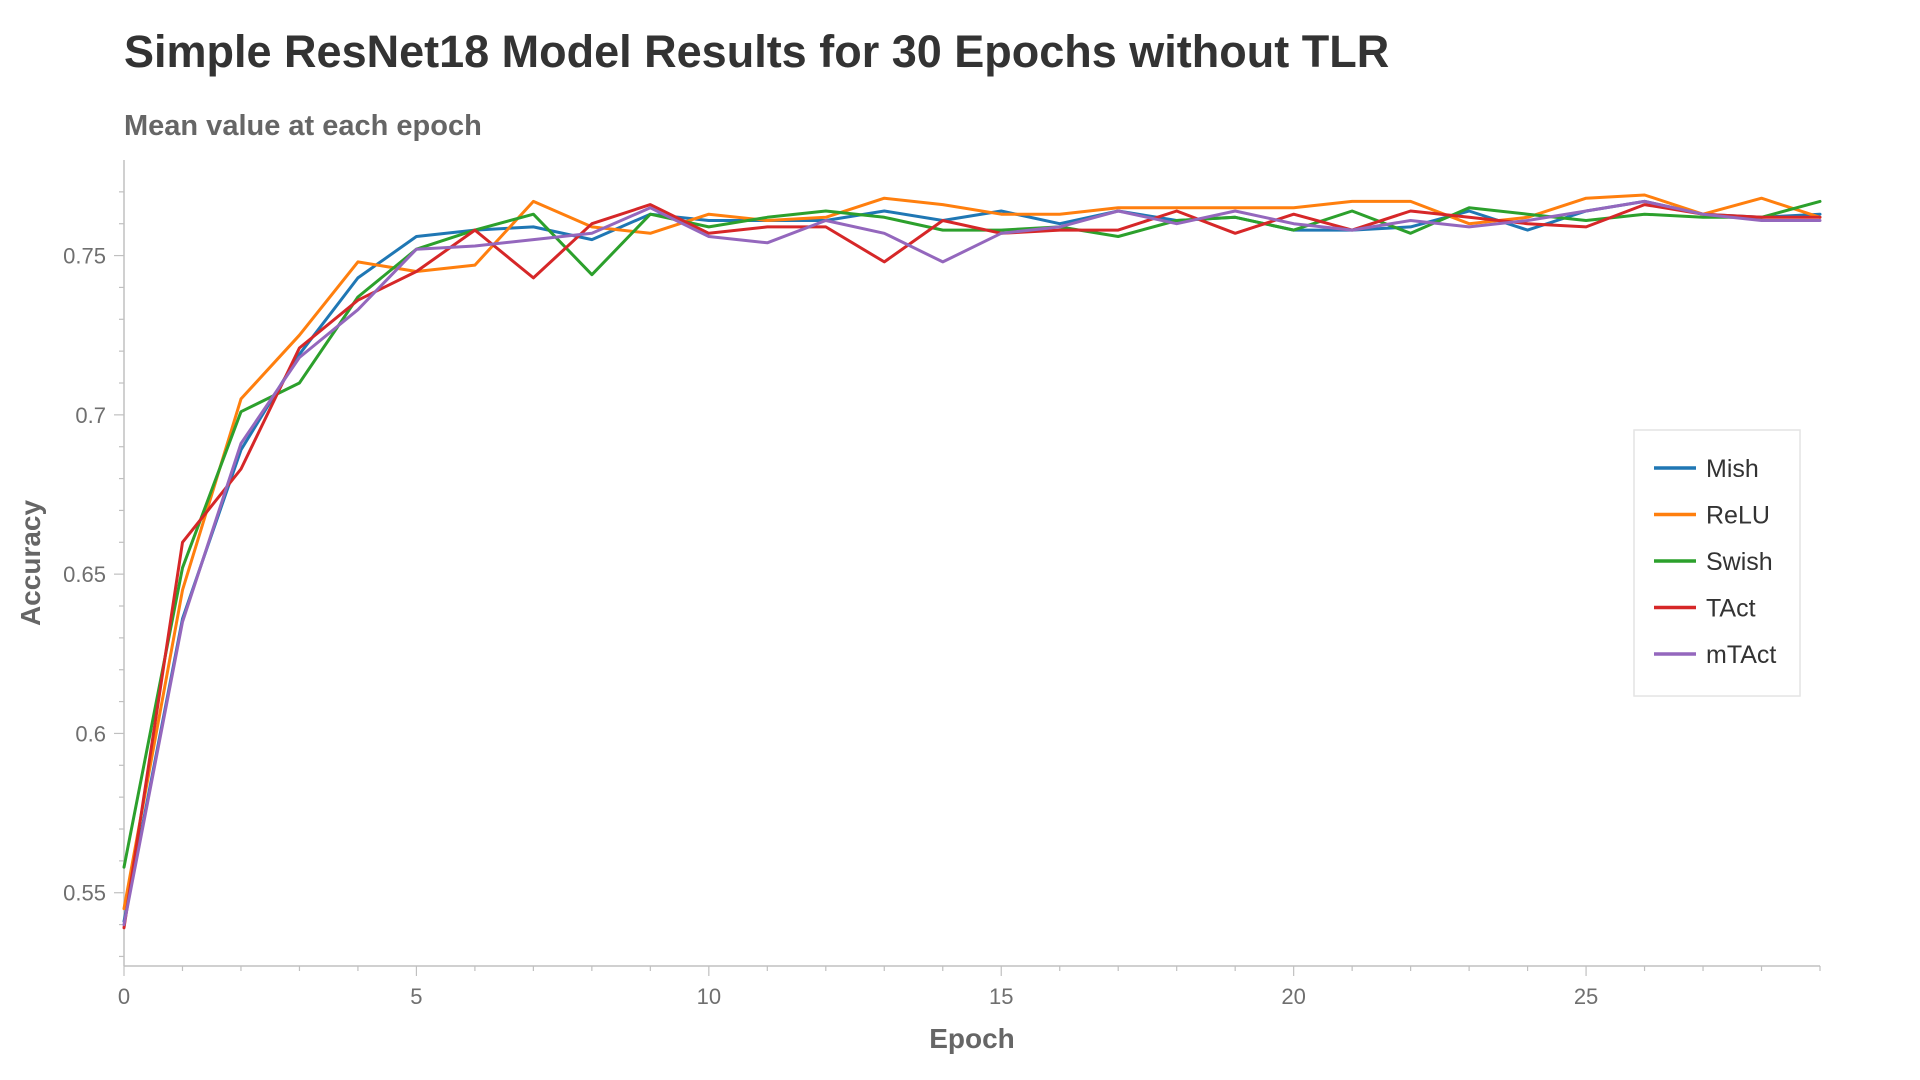 Image resolution: width=1920 pixels, height=1080 pixels. I want to click on legend-label-mtact: mTAct, so click(1741, 655).